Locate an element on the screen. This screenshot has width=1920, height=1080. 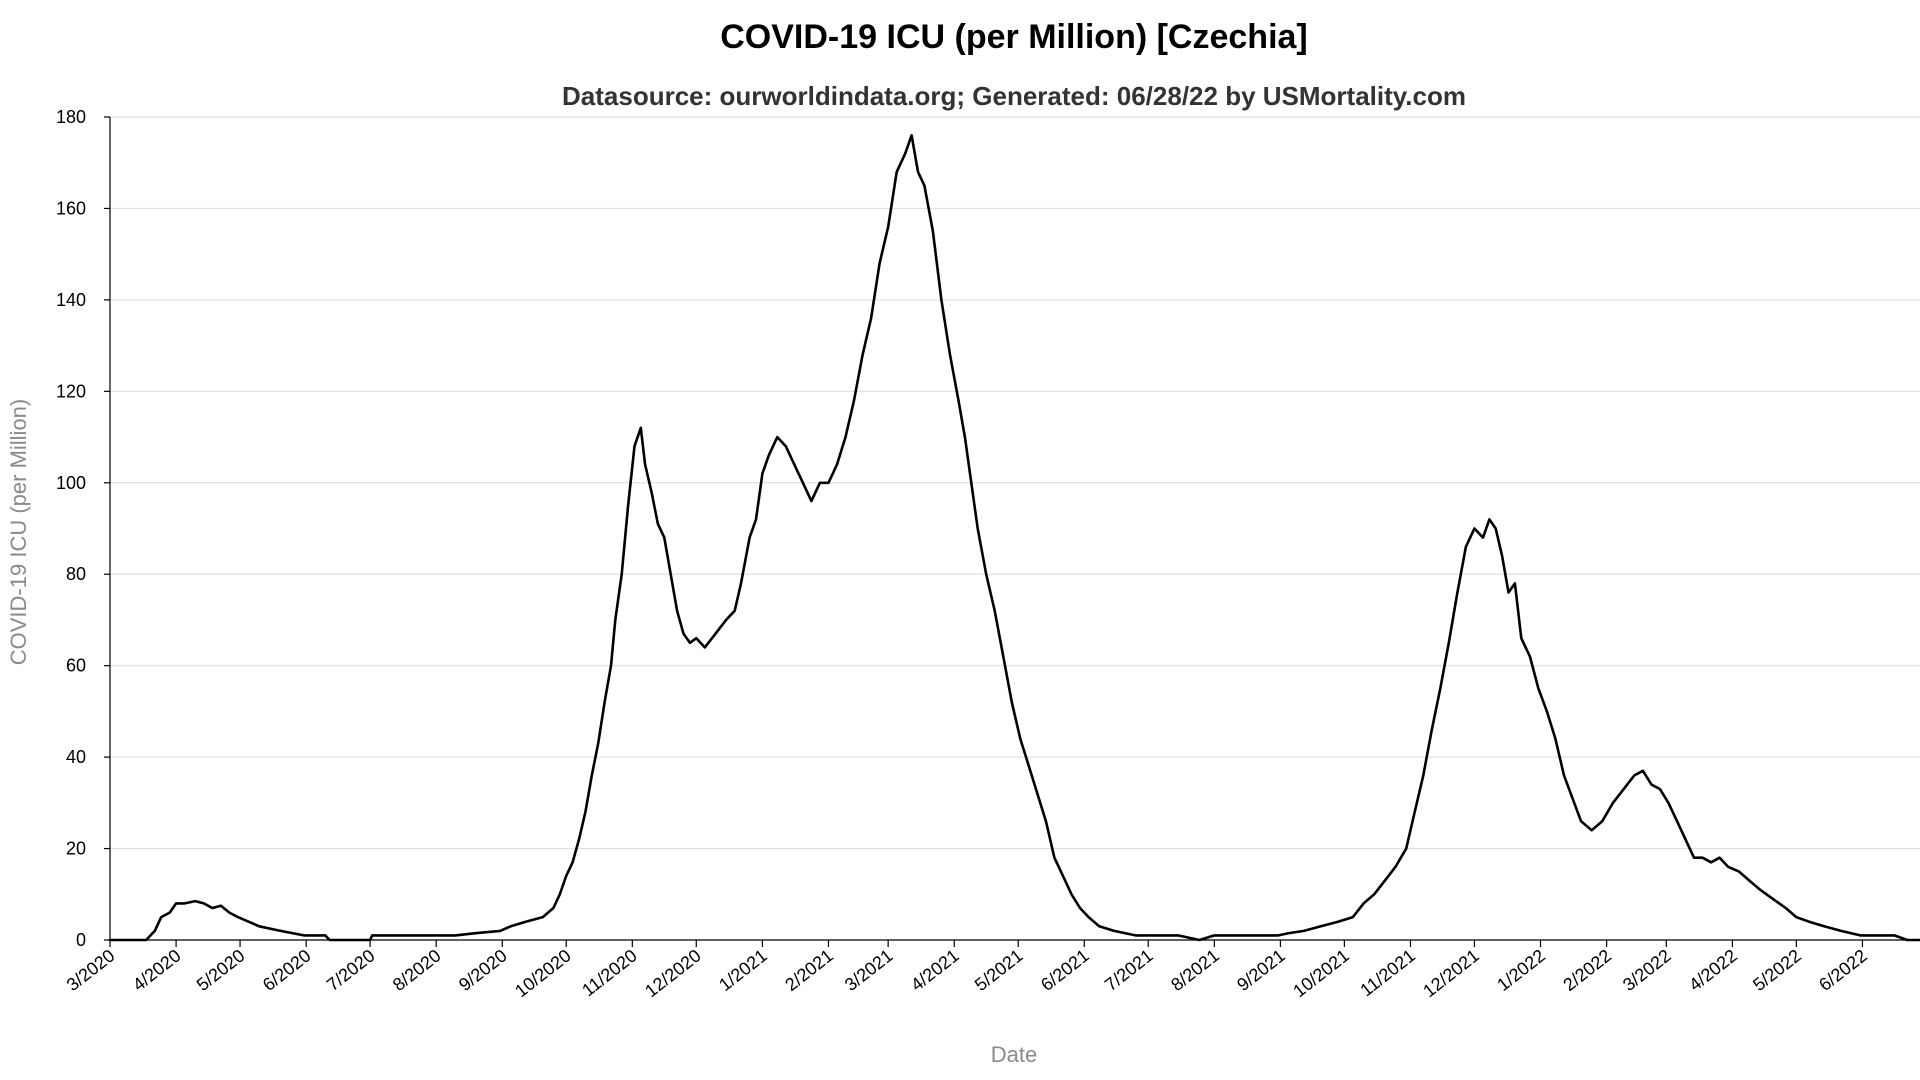
x-tick-label: 5/2020 is located at coordinates (221, 970).